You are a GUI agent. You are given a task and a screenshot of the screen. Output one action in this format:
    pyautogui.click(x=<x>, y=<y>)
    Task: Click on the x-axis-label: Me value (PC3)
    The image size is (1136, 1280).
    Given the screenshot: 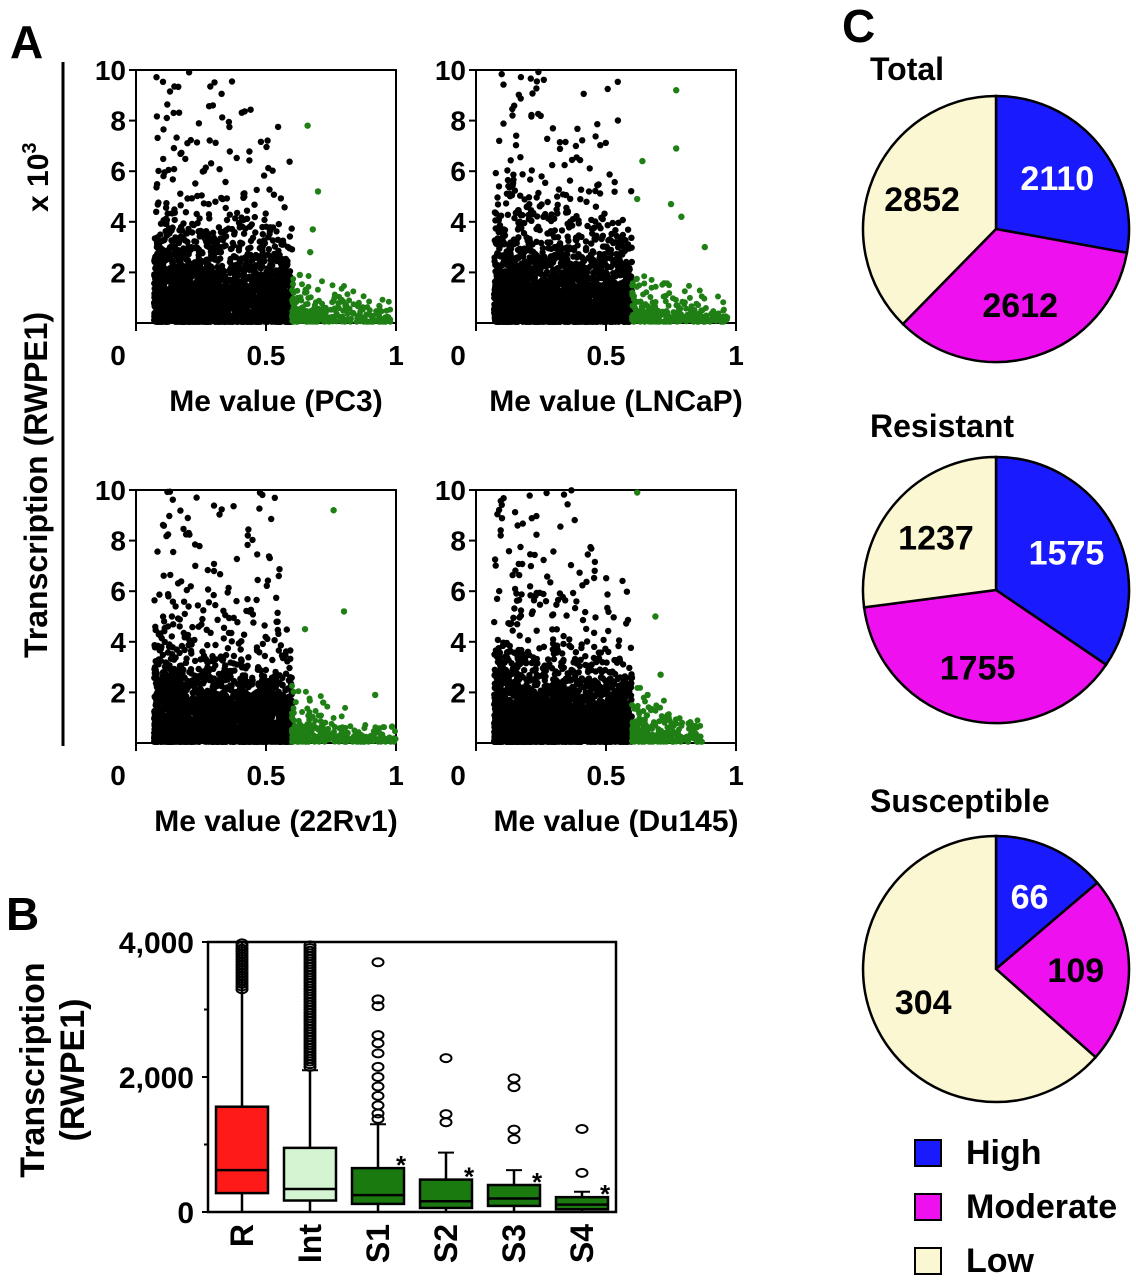 What is the action you would take?
    pyautogui.click(x=275, y=401)
    